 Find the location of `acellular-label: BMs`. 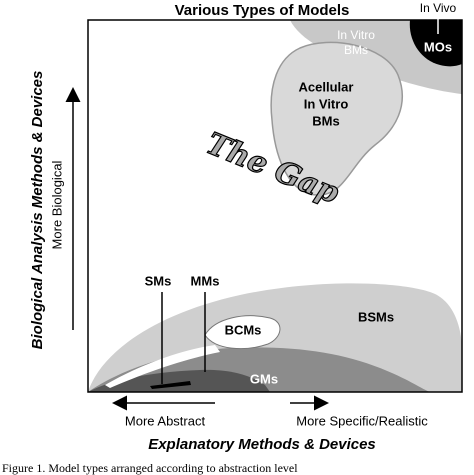

acellular-label: BMs is located at coordinates (325, 120).